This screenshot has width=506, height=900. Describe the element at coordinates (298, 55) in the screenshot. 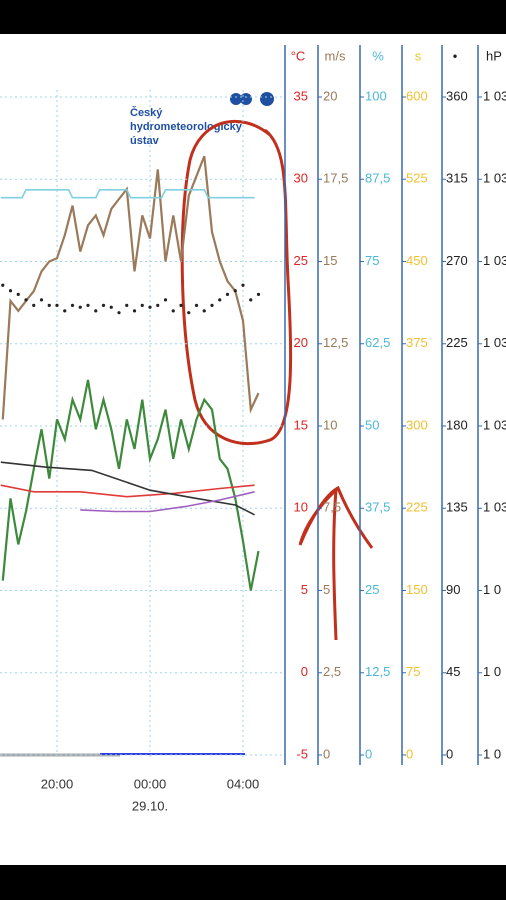

I see `axis-unit: °C` at that location.